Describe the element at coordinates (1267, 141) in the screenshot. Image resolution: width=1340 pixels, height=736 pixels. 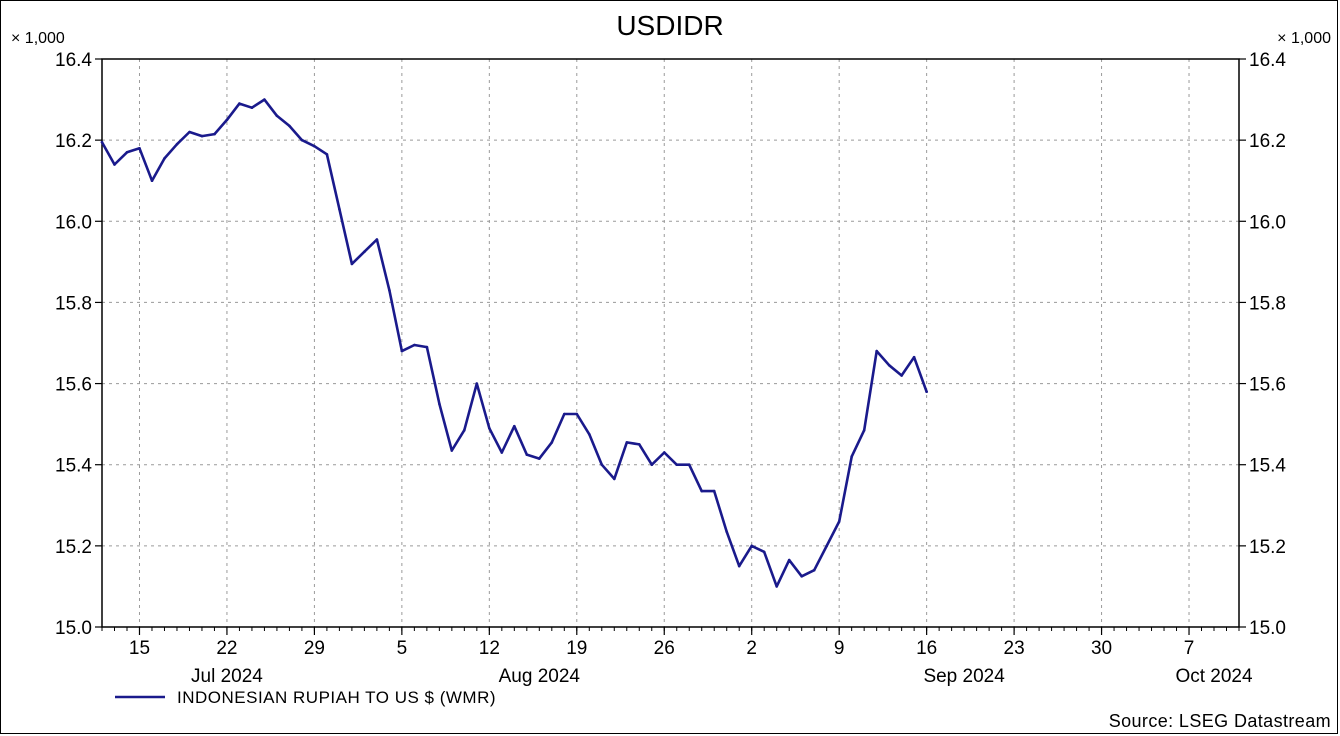
I see `y-tick-label-right: 16.2` at that location.